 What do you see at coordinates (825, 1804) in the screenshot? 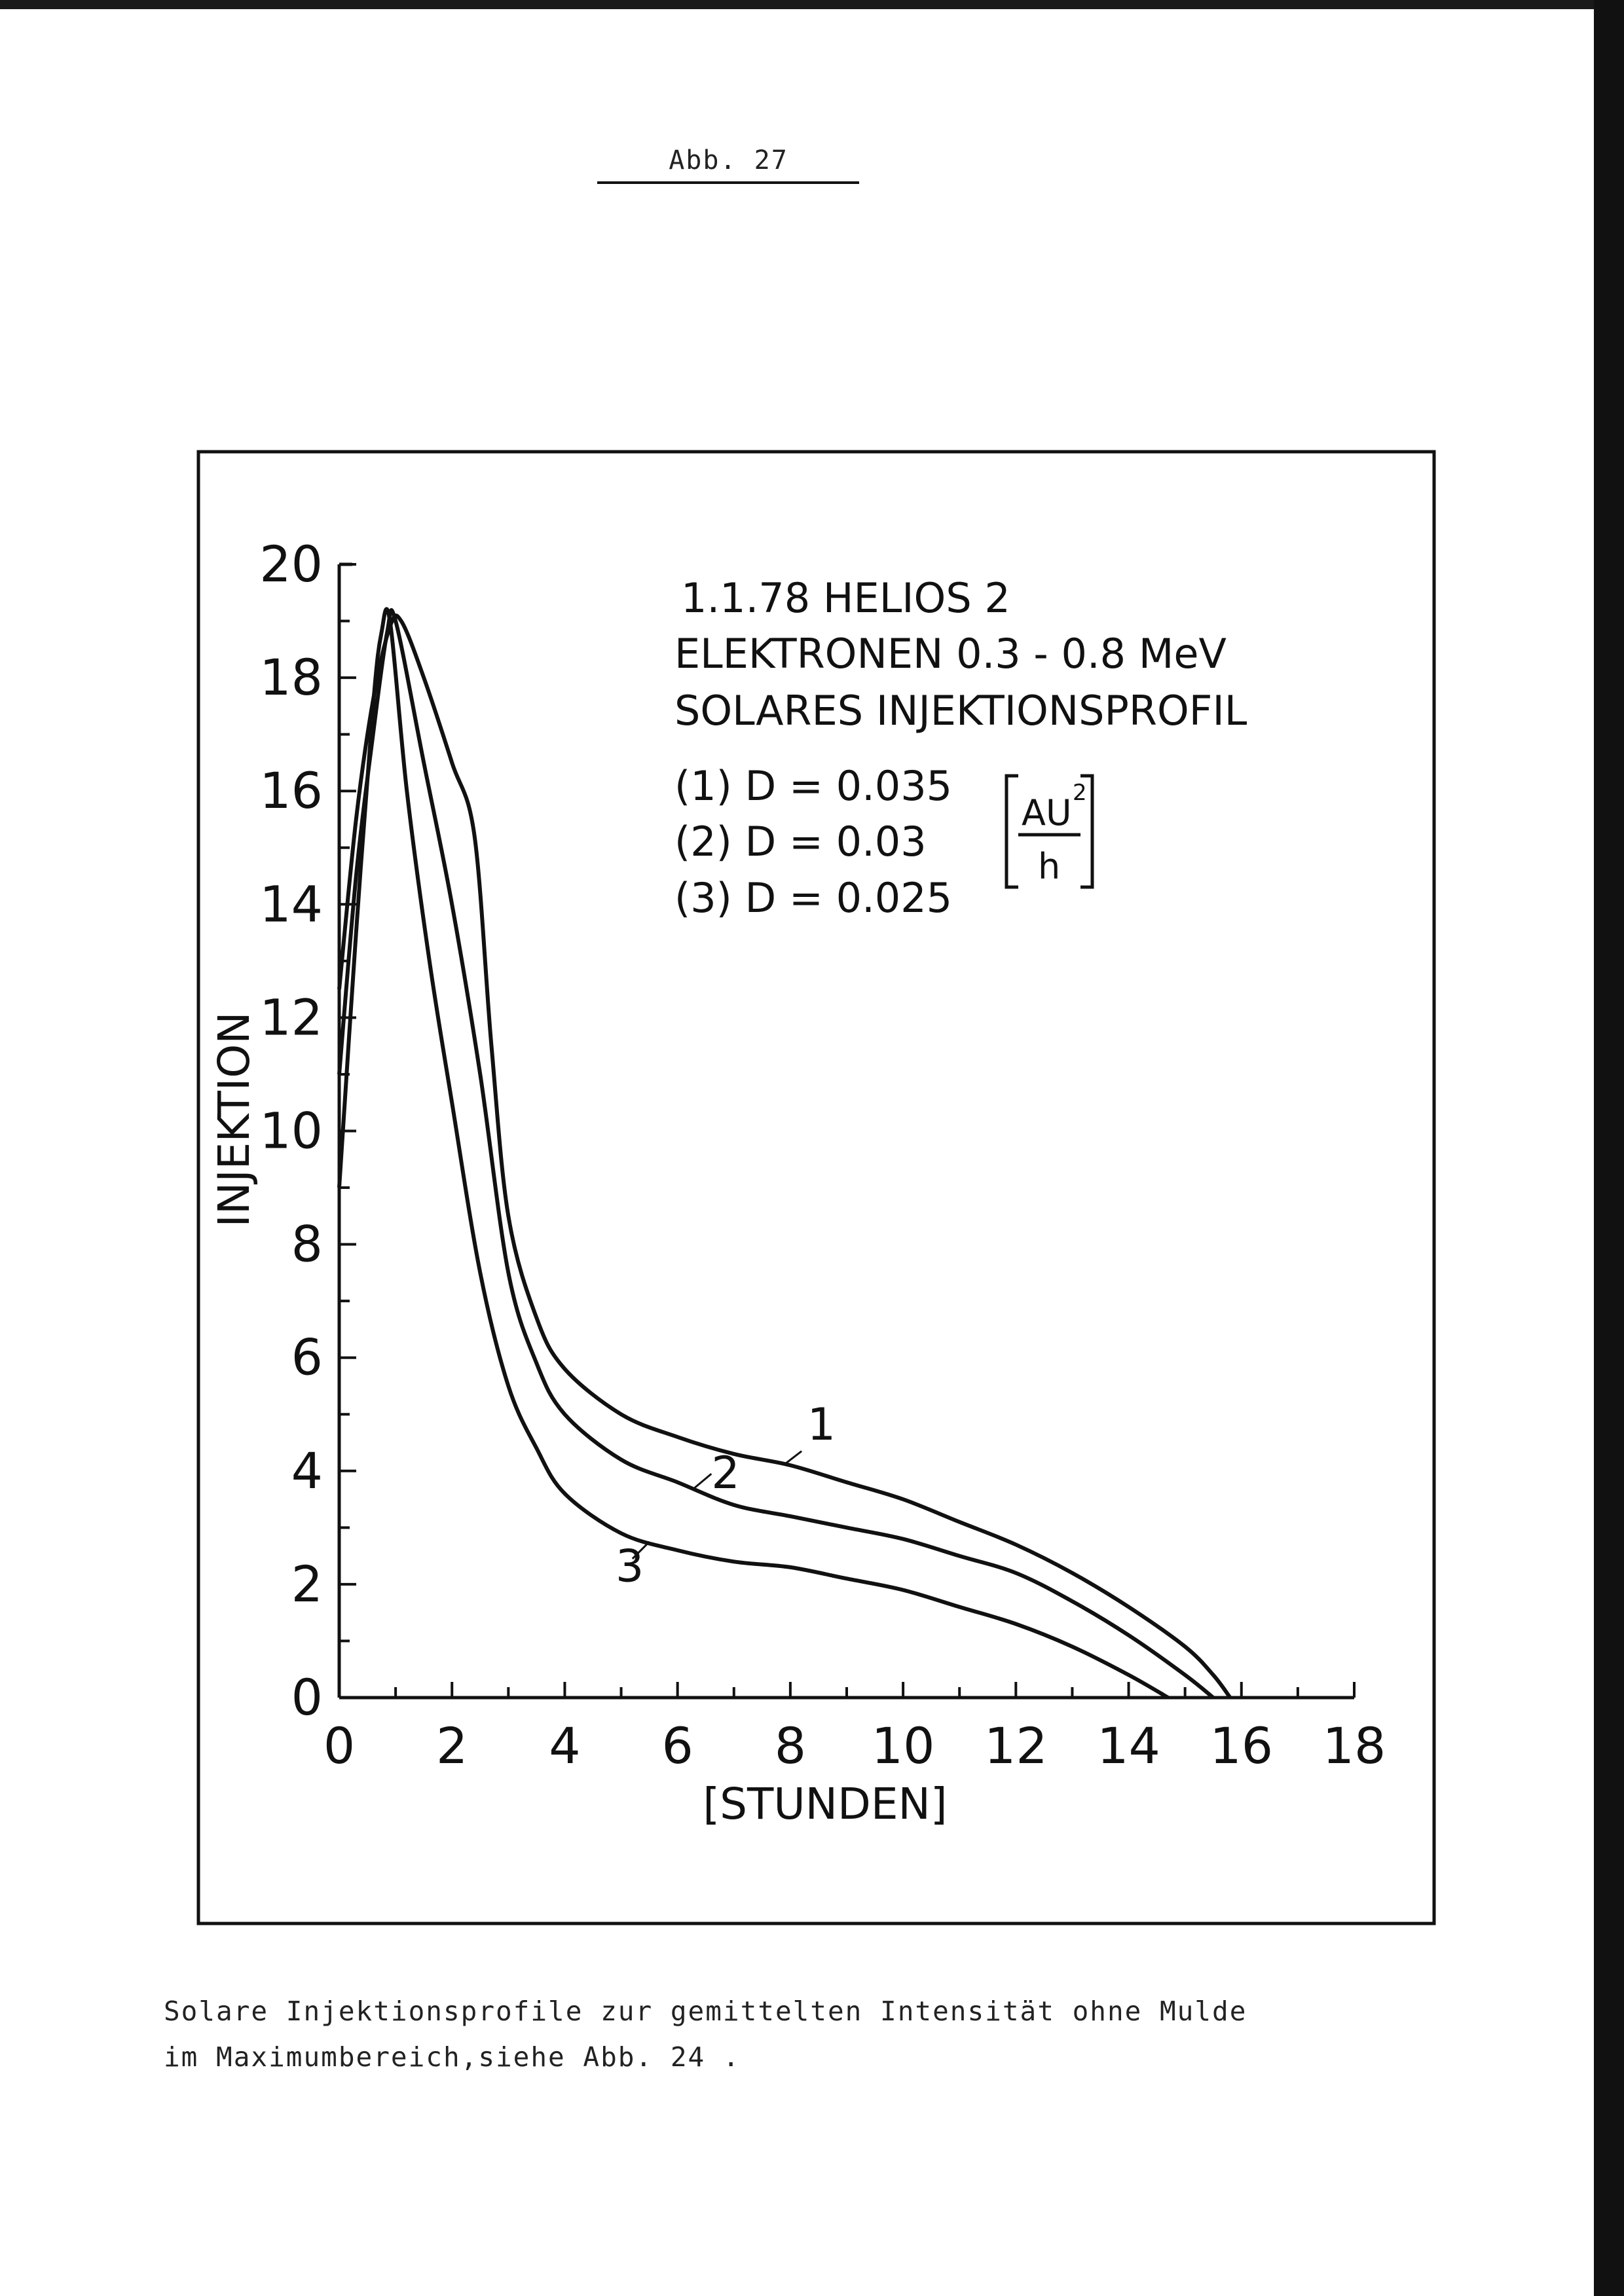
I see `x-axis-label: [STUNDEN]` at bounding box center [825, 1804].